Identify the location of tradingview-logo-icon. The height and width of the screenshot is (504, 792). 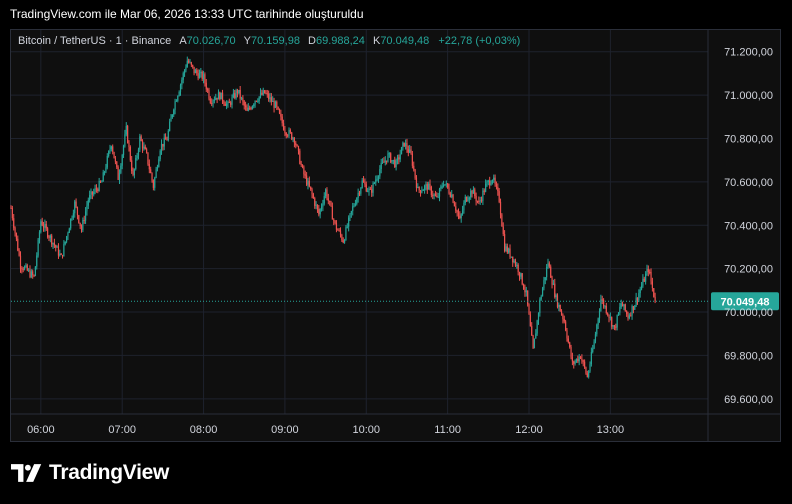
(26, 473).